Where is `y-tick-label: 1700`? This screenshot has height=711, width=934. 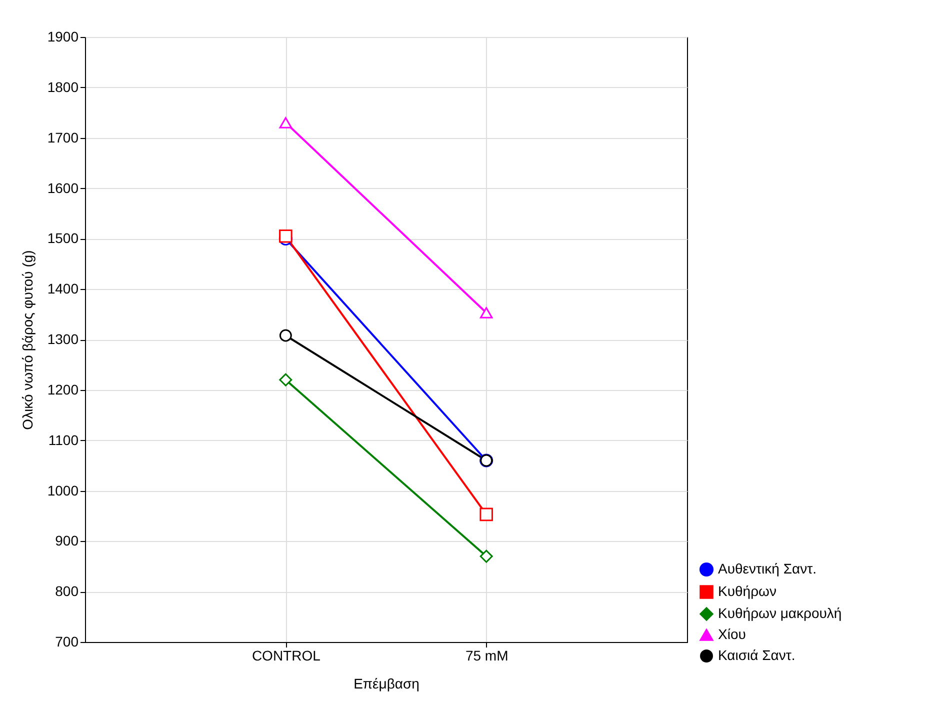
y-tick-label: 1700 is located at coordinates (63, 137).